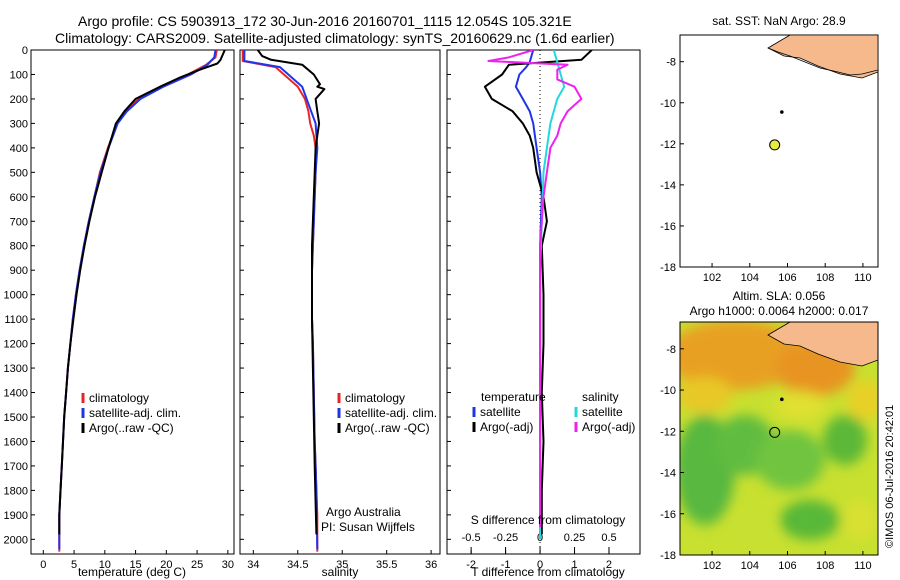  What do you see at coordinates (386, 565) in the screenshot?
I see `x-tick-label: 35.5` at bounding box center [386, 565].